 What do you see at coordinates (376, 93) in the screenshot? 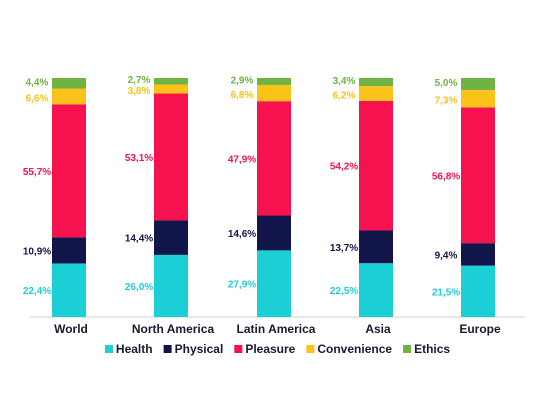
I see `bar-asia-convenience` at bounding box center [376, 93].